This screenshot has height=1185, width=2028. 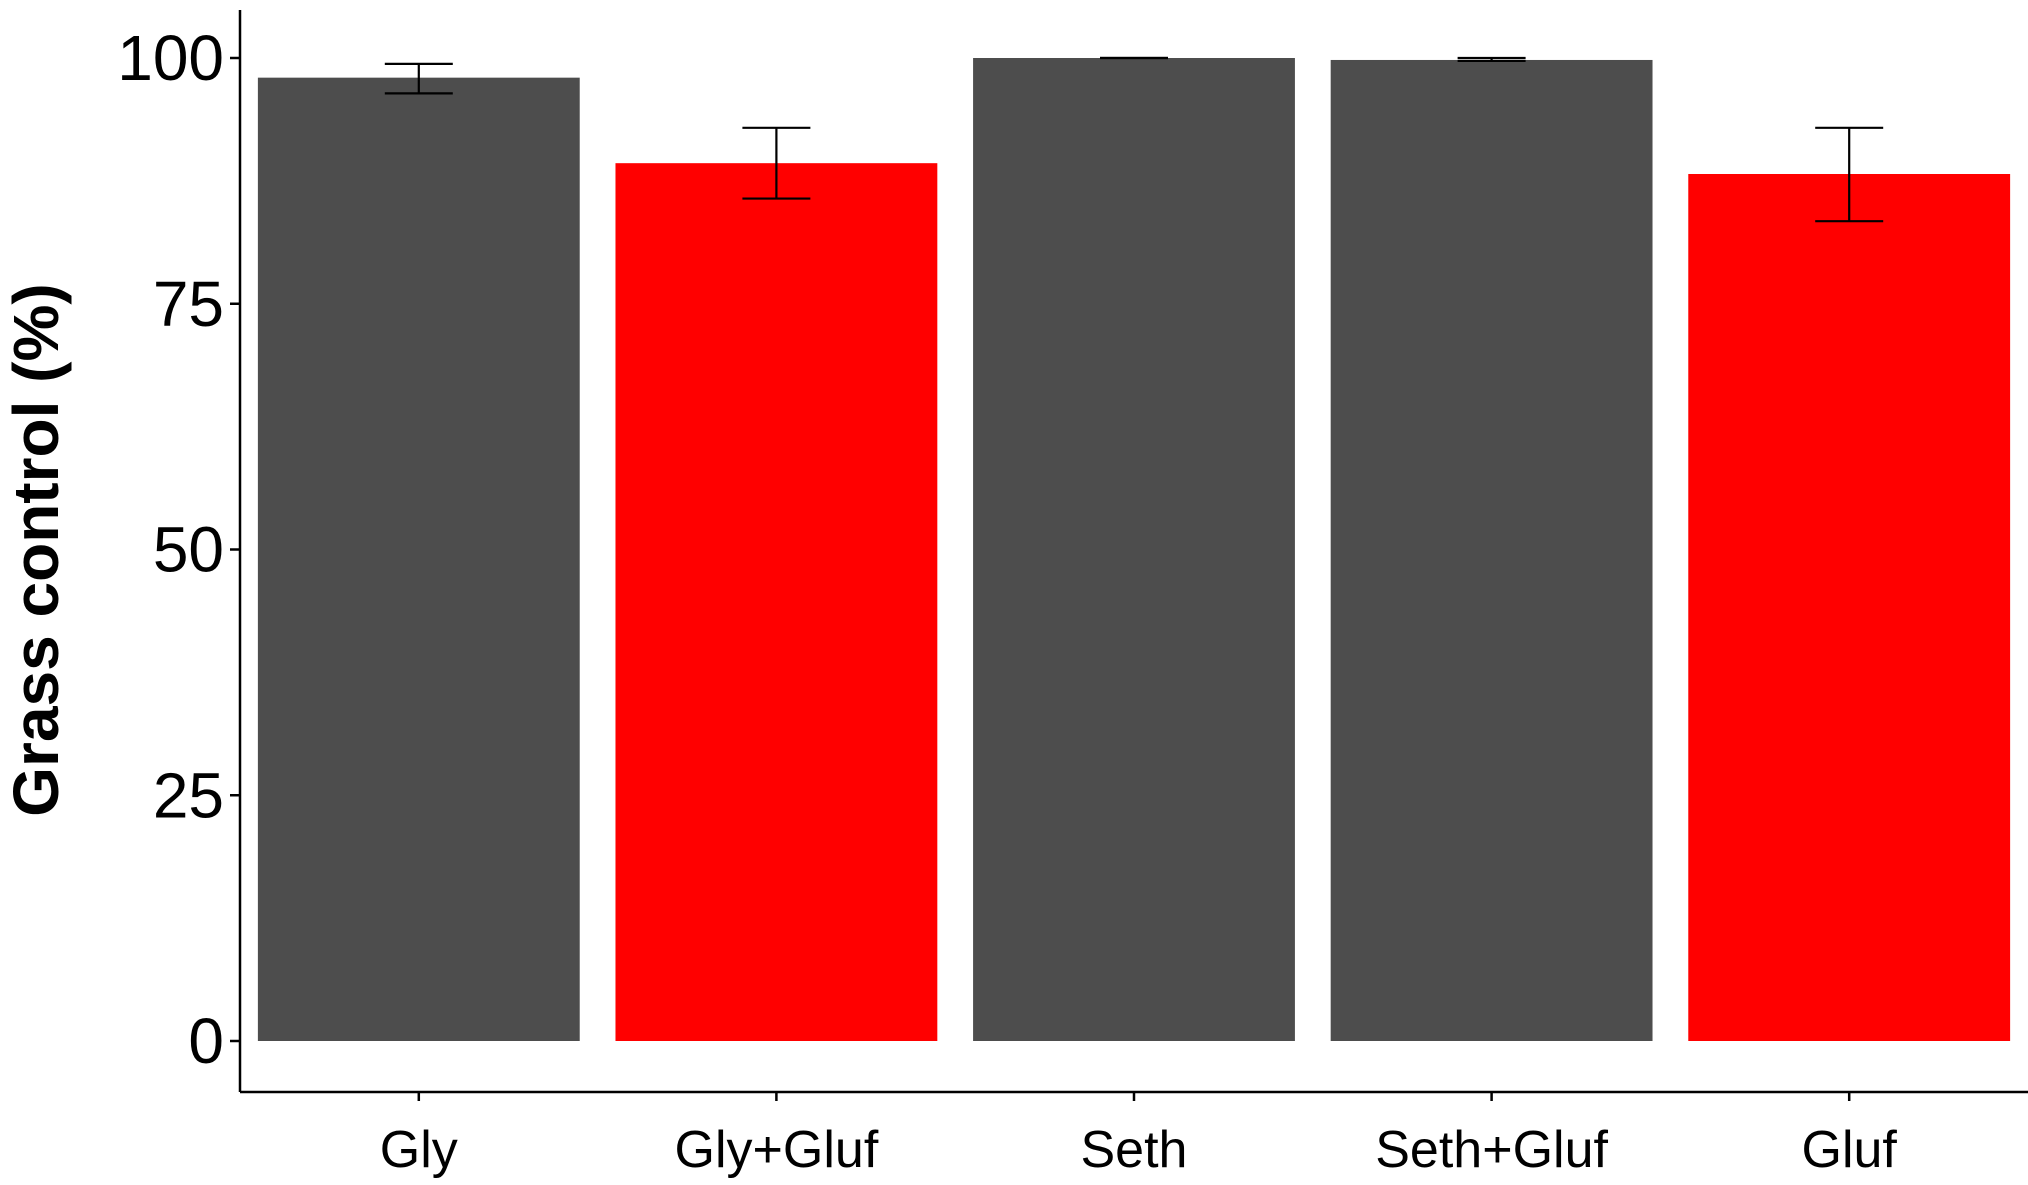 I want to click on error-bars, so click(x=1134, y=139).